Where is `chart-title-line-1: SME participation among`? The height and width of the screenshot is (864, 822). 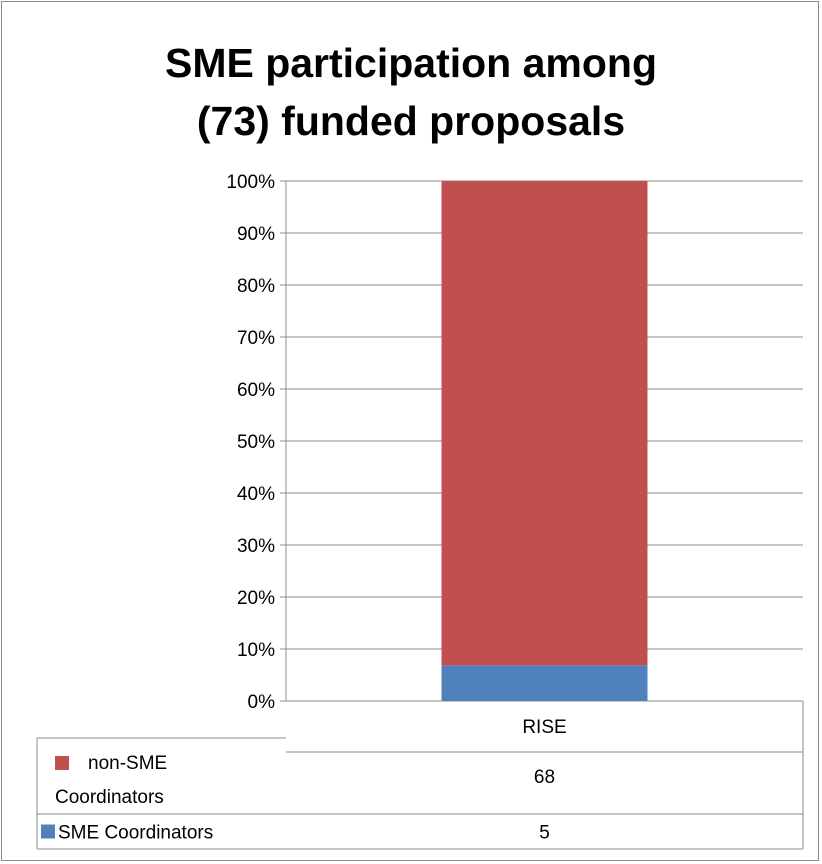 chart-title-line-1: SME participation among is located at coordinates (411, 63).